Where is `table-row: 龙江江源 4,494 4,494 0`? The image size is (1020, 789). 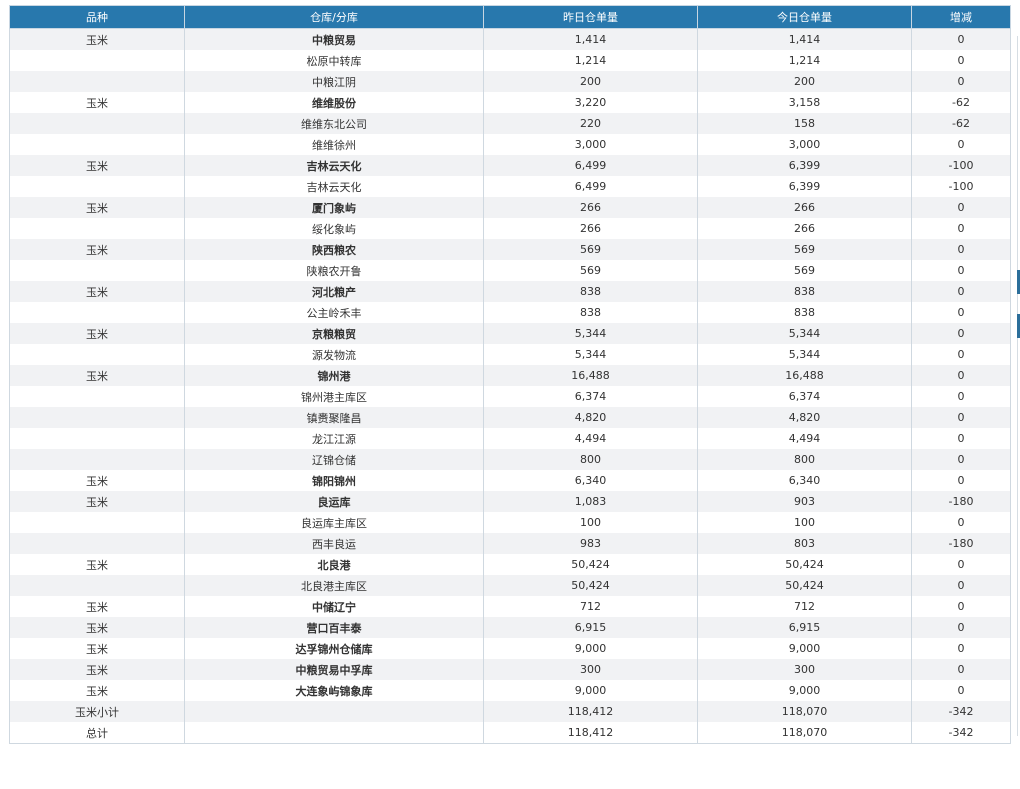 table-row: 龙江江源 4,494 4,494 0 is located at coordinates (510, 438).